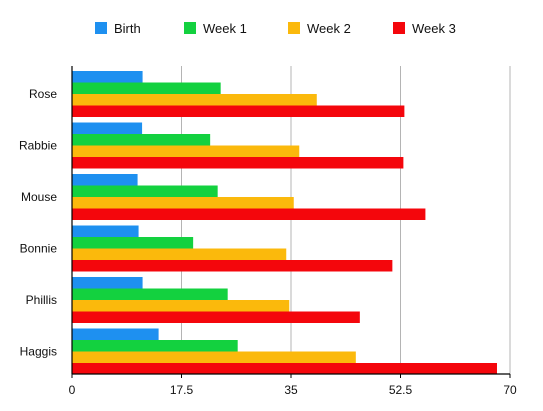  Describe the element at coordinates (401, 390) in the screenshot. I see `x-tick-label: 52.5` at that location.